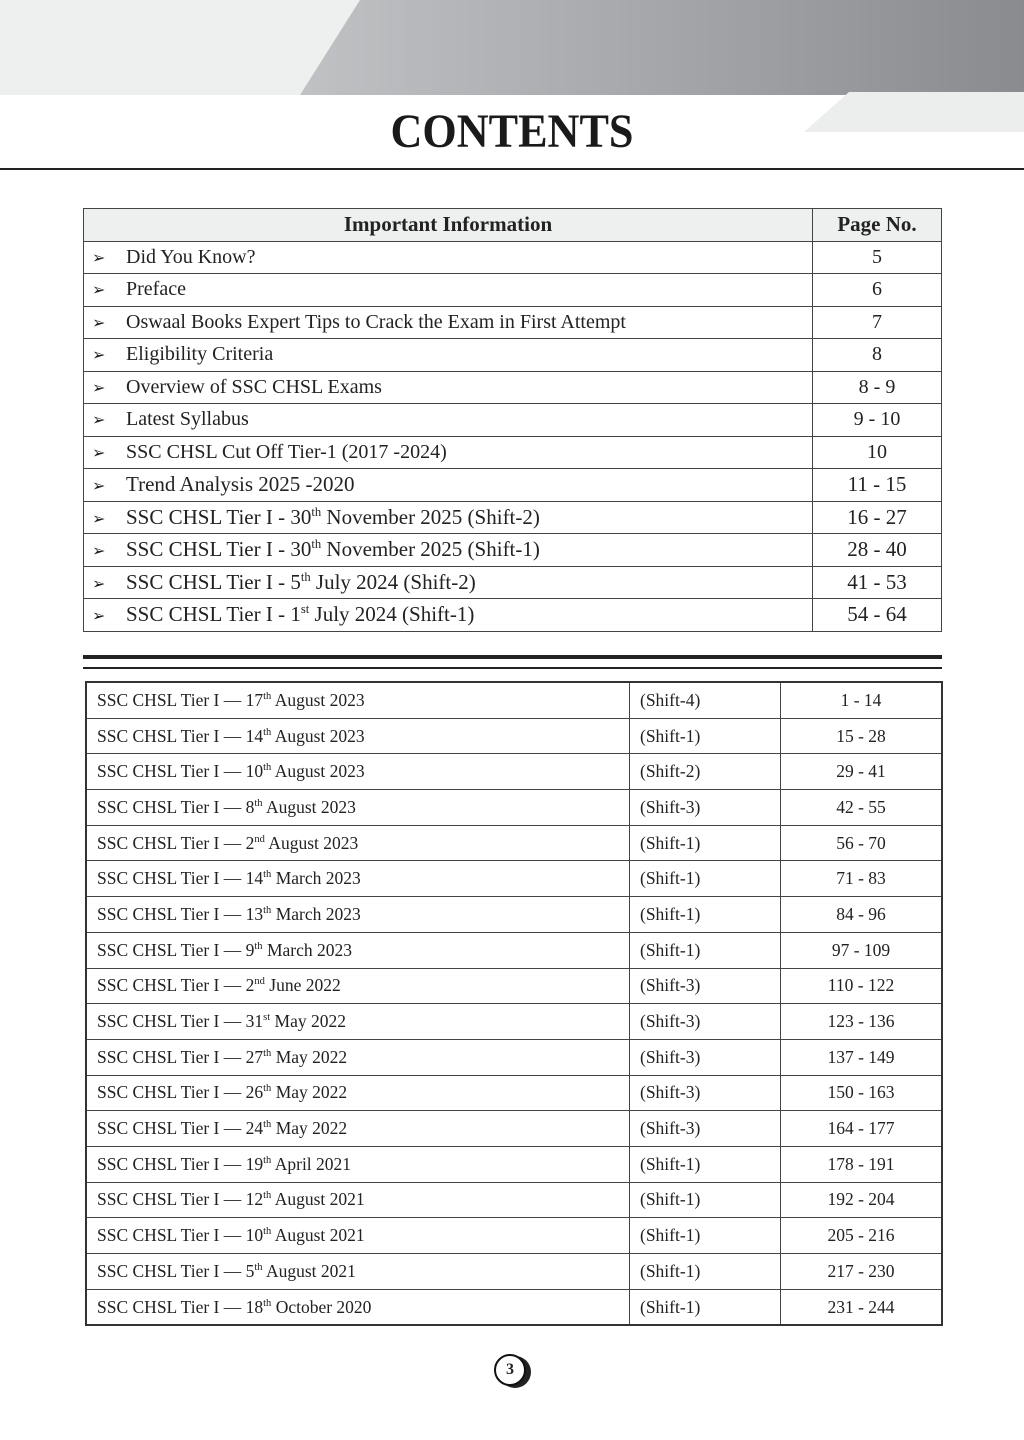 The width and height of the screenshot is (1024, 1440). What do you see at coordinates (877, 387) in the screenshot?
I see `page-range: 8 - 9` at bounding box center [877, 387].